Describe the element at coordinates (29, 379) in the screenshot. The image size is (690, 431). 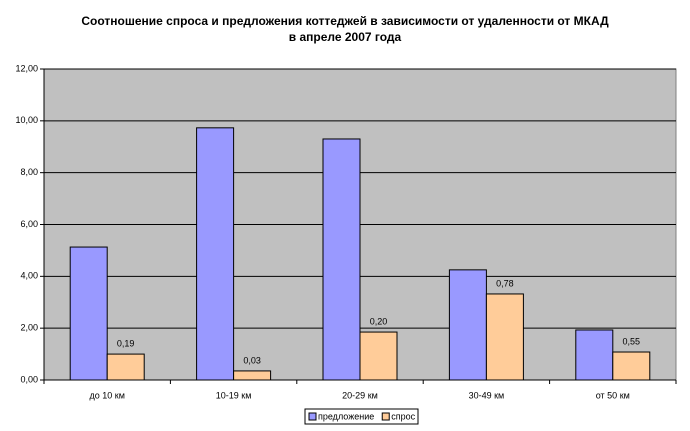
I see `y-tick-label: 0,00` at that location.